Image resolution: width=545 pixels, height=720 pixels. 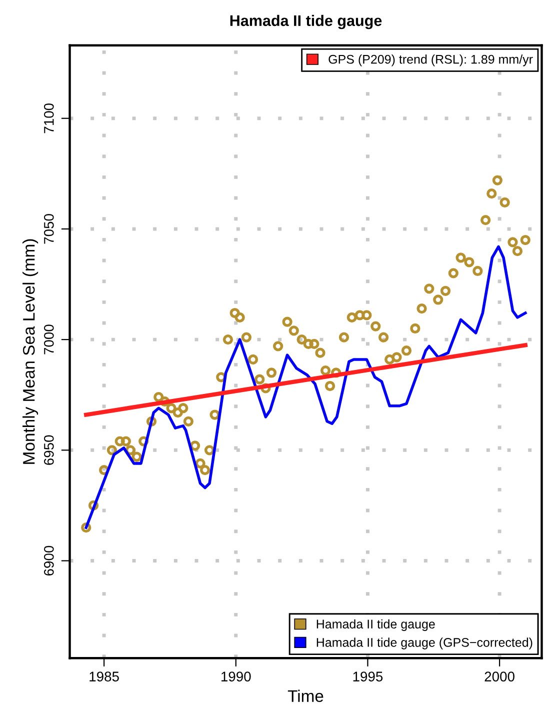 What do you see at coordinates (49, 450) in the screenshot?
I see `y-tick-label: 6950` at bounding box center [49, 450].